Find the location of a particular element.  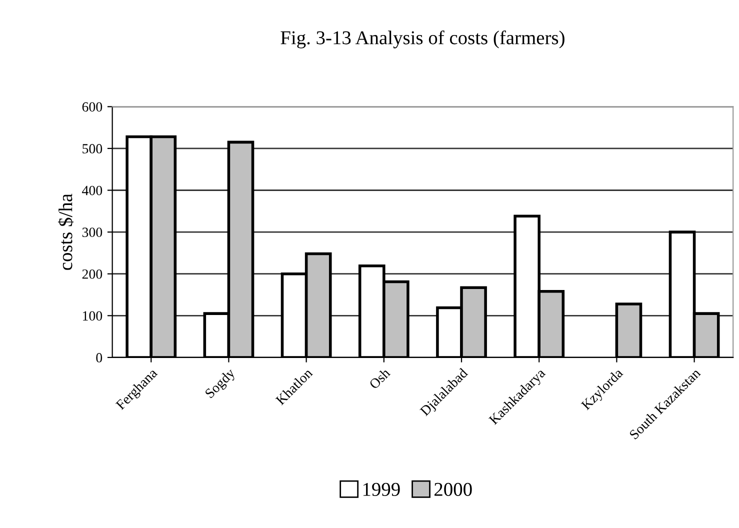

y-tick-label: 600 is located at coordinates (92, 107).